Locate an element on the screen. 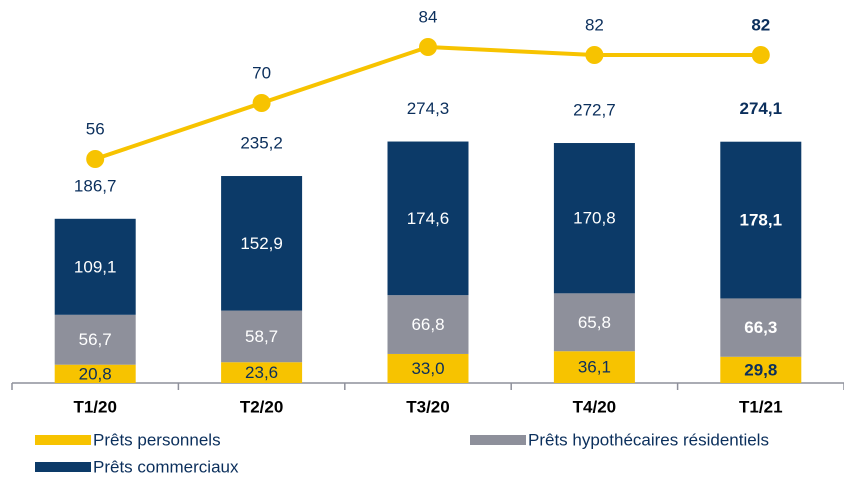  x-tick-label: T1/20 is located at coordinates (94, 406).